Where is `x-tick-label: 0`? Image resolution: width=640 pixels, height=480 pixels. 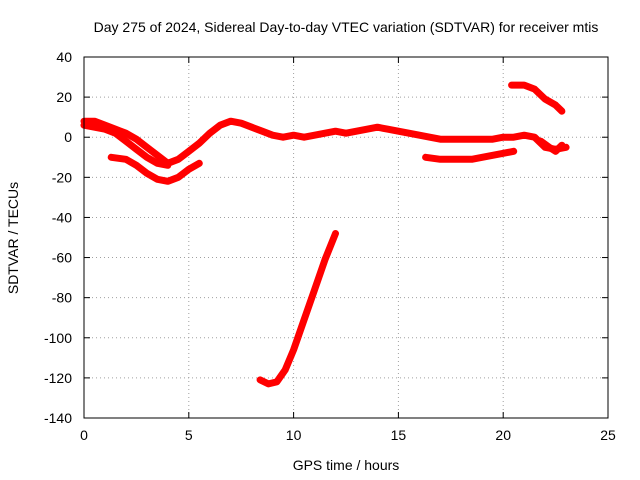
x-tick-label: 0 is located at coordinates (84, 435).